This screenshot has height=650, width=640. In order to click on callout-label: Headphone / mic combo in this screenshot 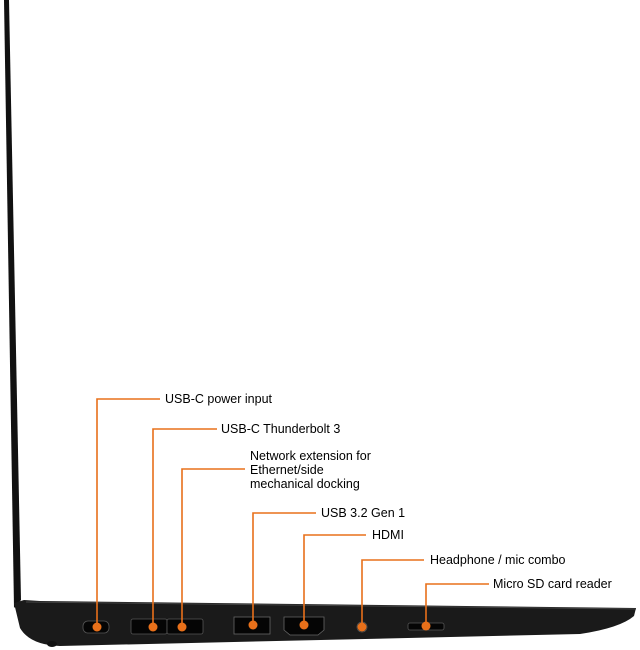, I will do `click(498, 560)`.